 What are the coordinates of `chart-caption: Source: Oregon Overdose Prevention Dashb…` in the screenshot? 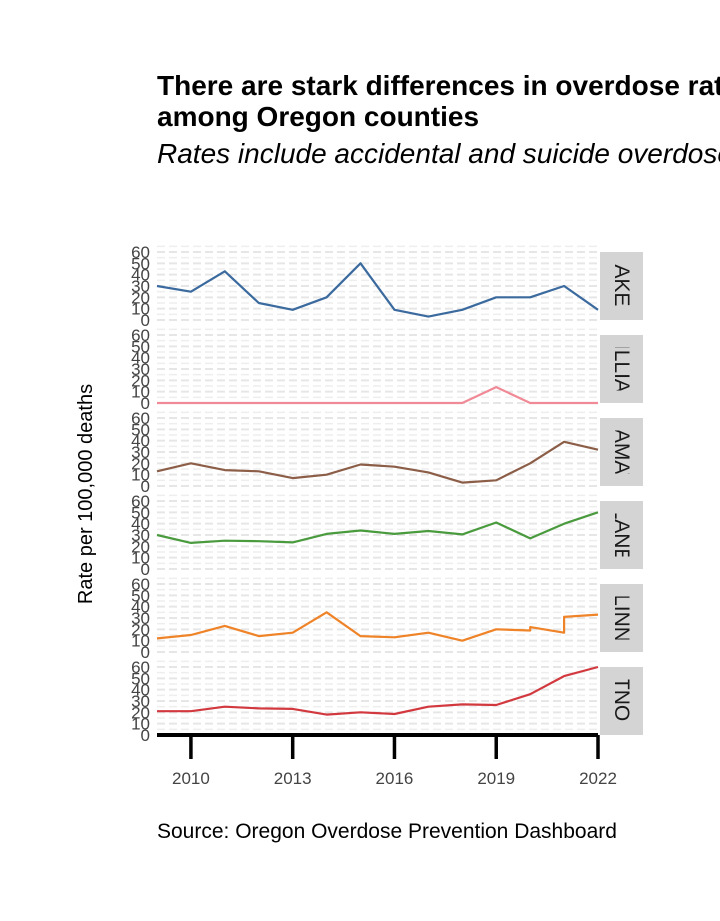 It's located at (387, 831).